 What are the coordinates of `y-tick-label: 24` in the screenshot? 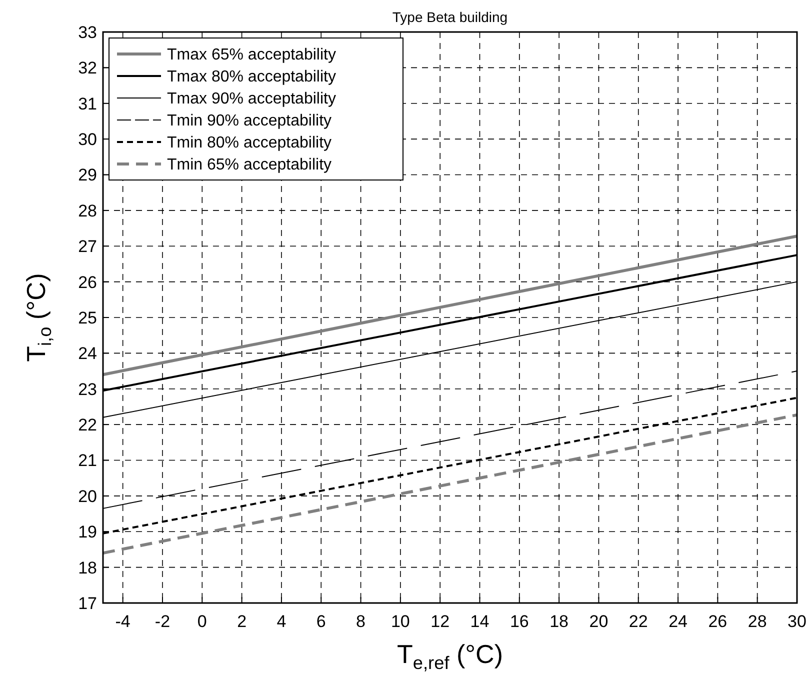 It's located at (87, 354).